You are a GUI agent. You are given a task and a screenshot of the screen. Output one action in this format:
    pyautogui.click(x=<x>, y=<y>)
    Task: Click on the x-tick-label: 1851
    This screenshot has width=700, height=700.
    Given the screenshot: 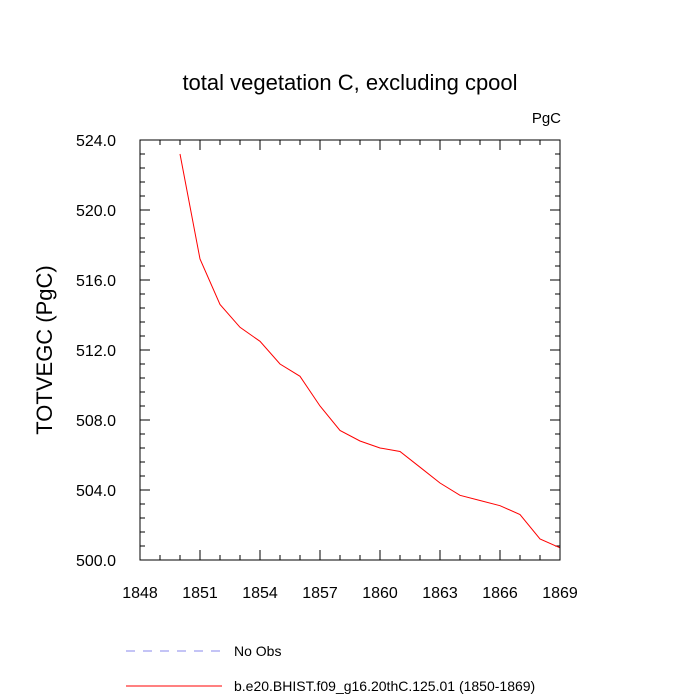 What is the action you would take?
    pyautogui.click(x=200, y=593)
    